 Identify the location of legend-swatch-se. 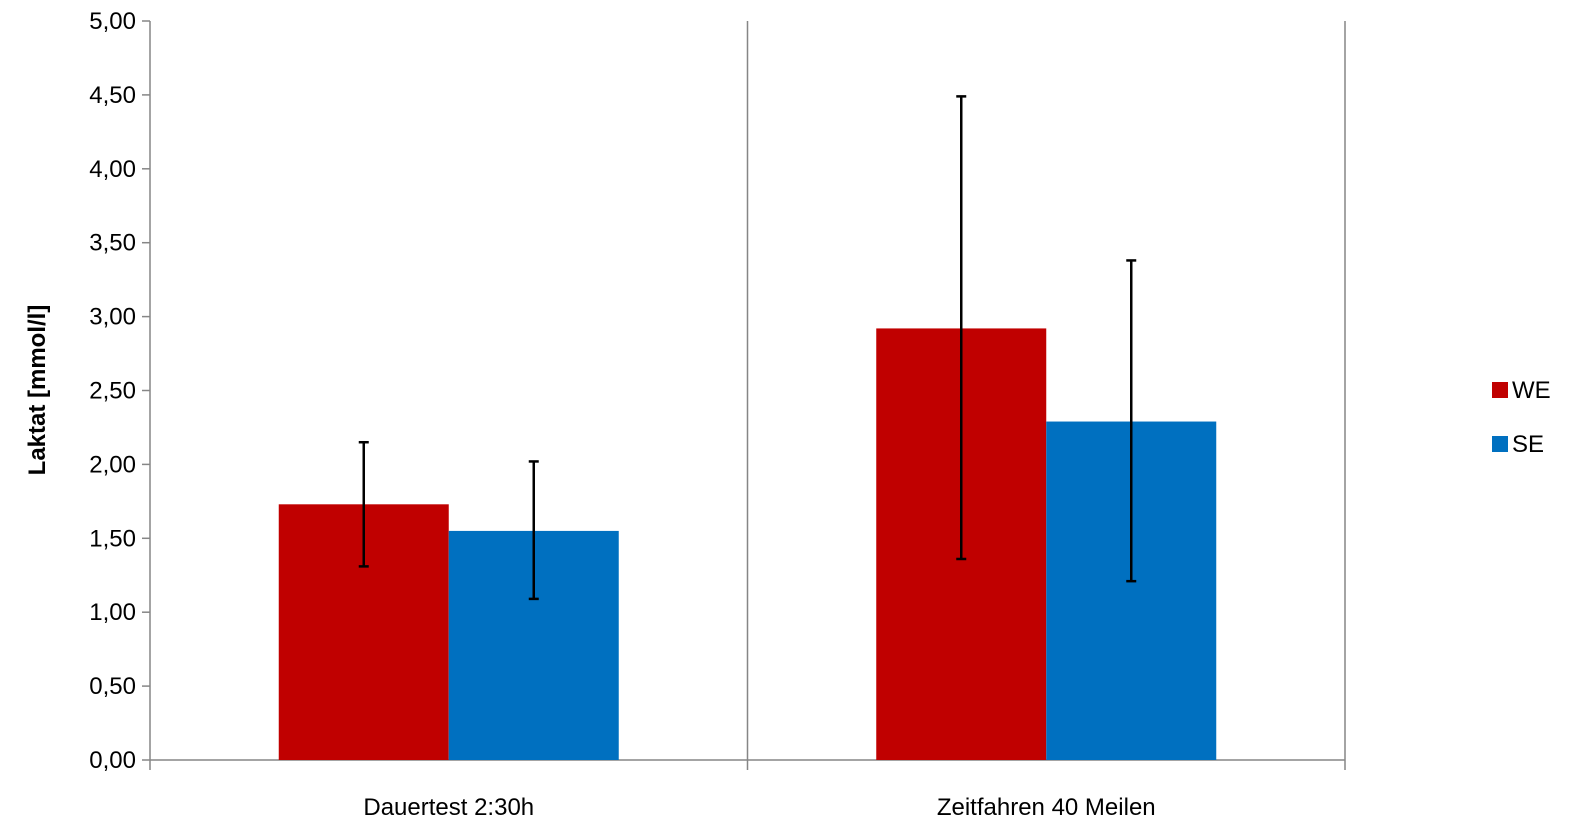
(1500, 444).